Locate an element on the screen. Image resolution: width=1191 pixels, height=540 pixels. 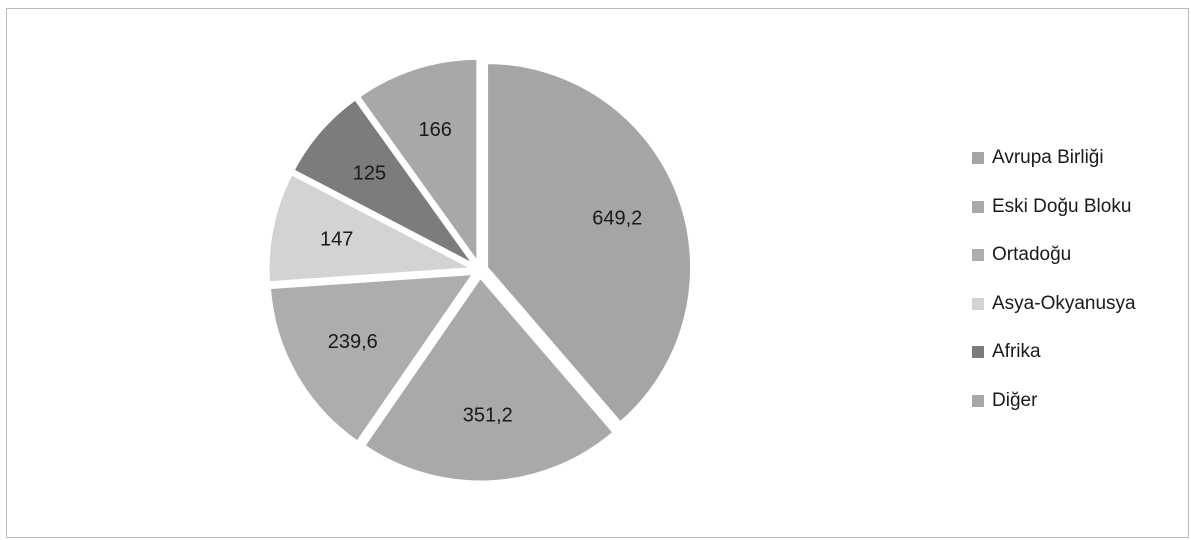
data-label-diger: 166 is located at coordinates (435, 130).